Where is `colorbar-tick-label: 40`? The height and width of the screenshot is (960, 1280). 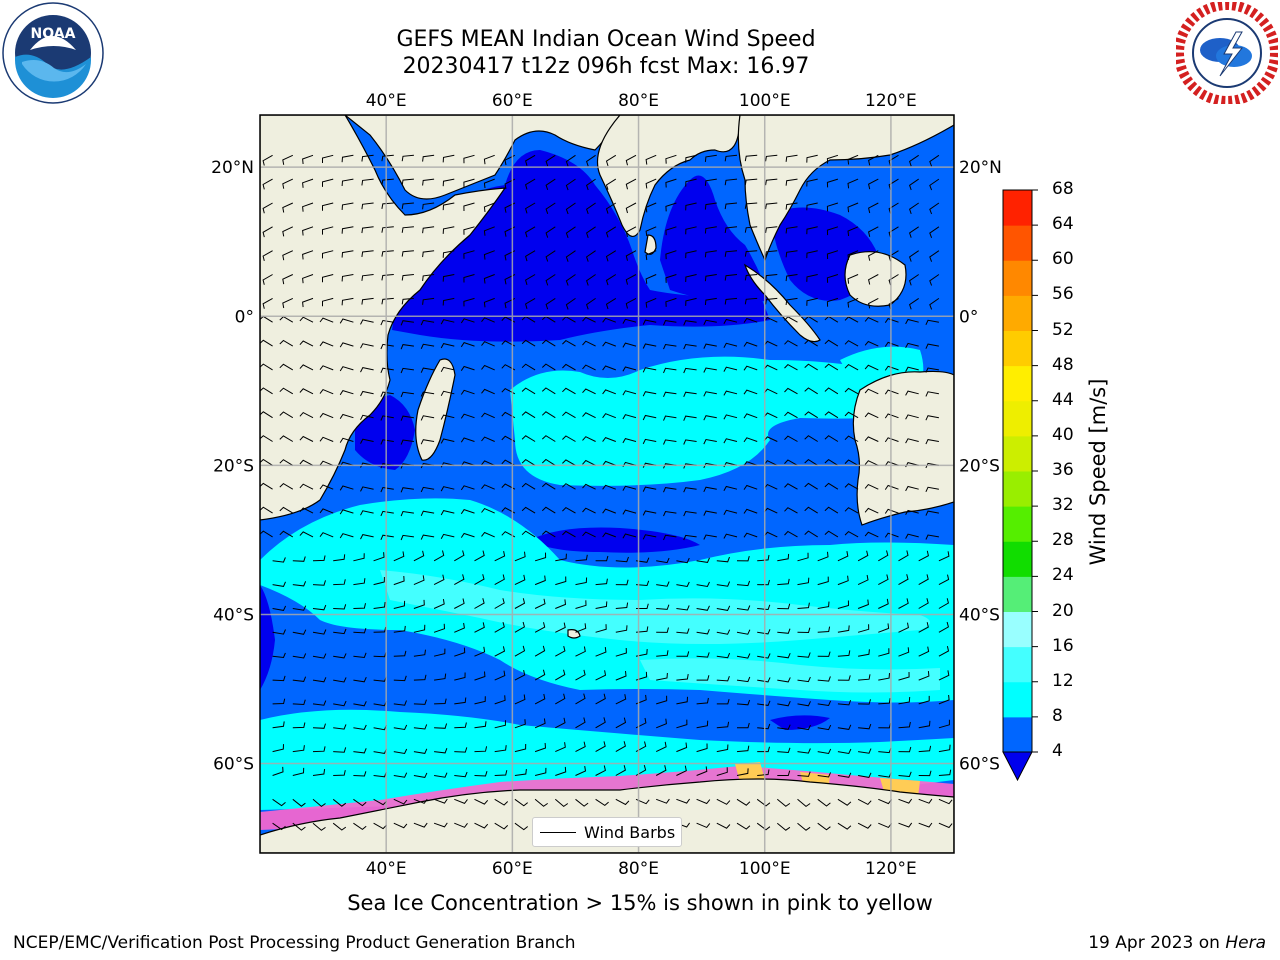 colorbar-tick-label: 40 is located at coordinates (1063, 434).